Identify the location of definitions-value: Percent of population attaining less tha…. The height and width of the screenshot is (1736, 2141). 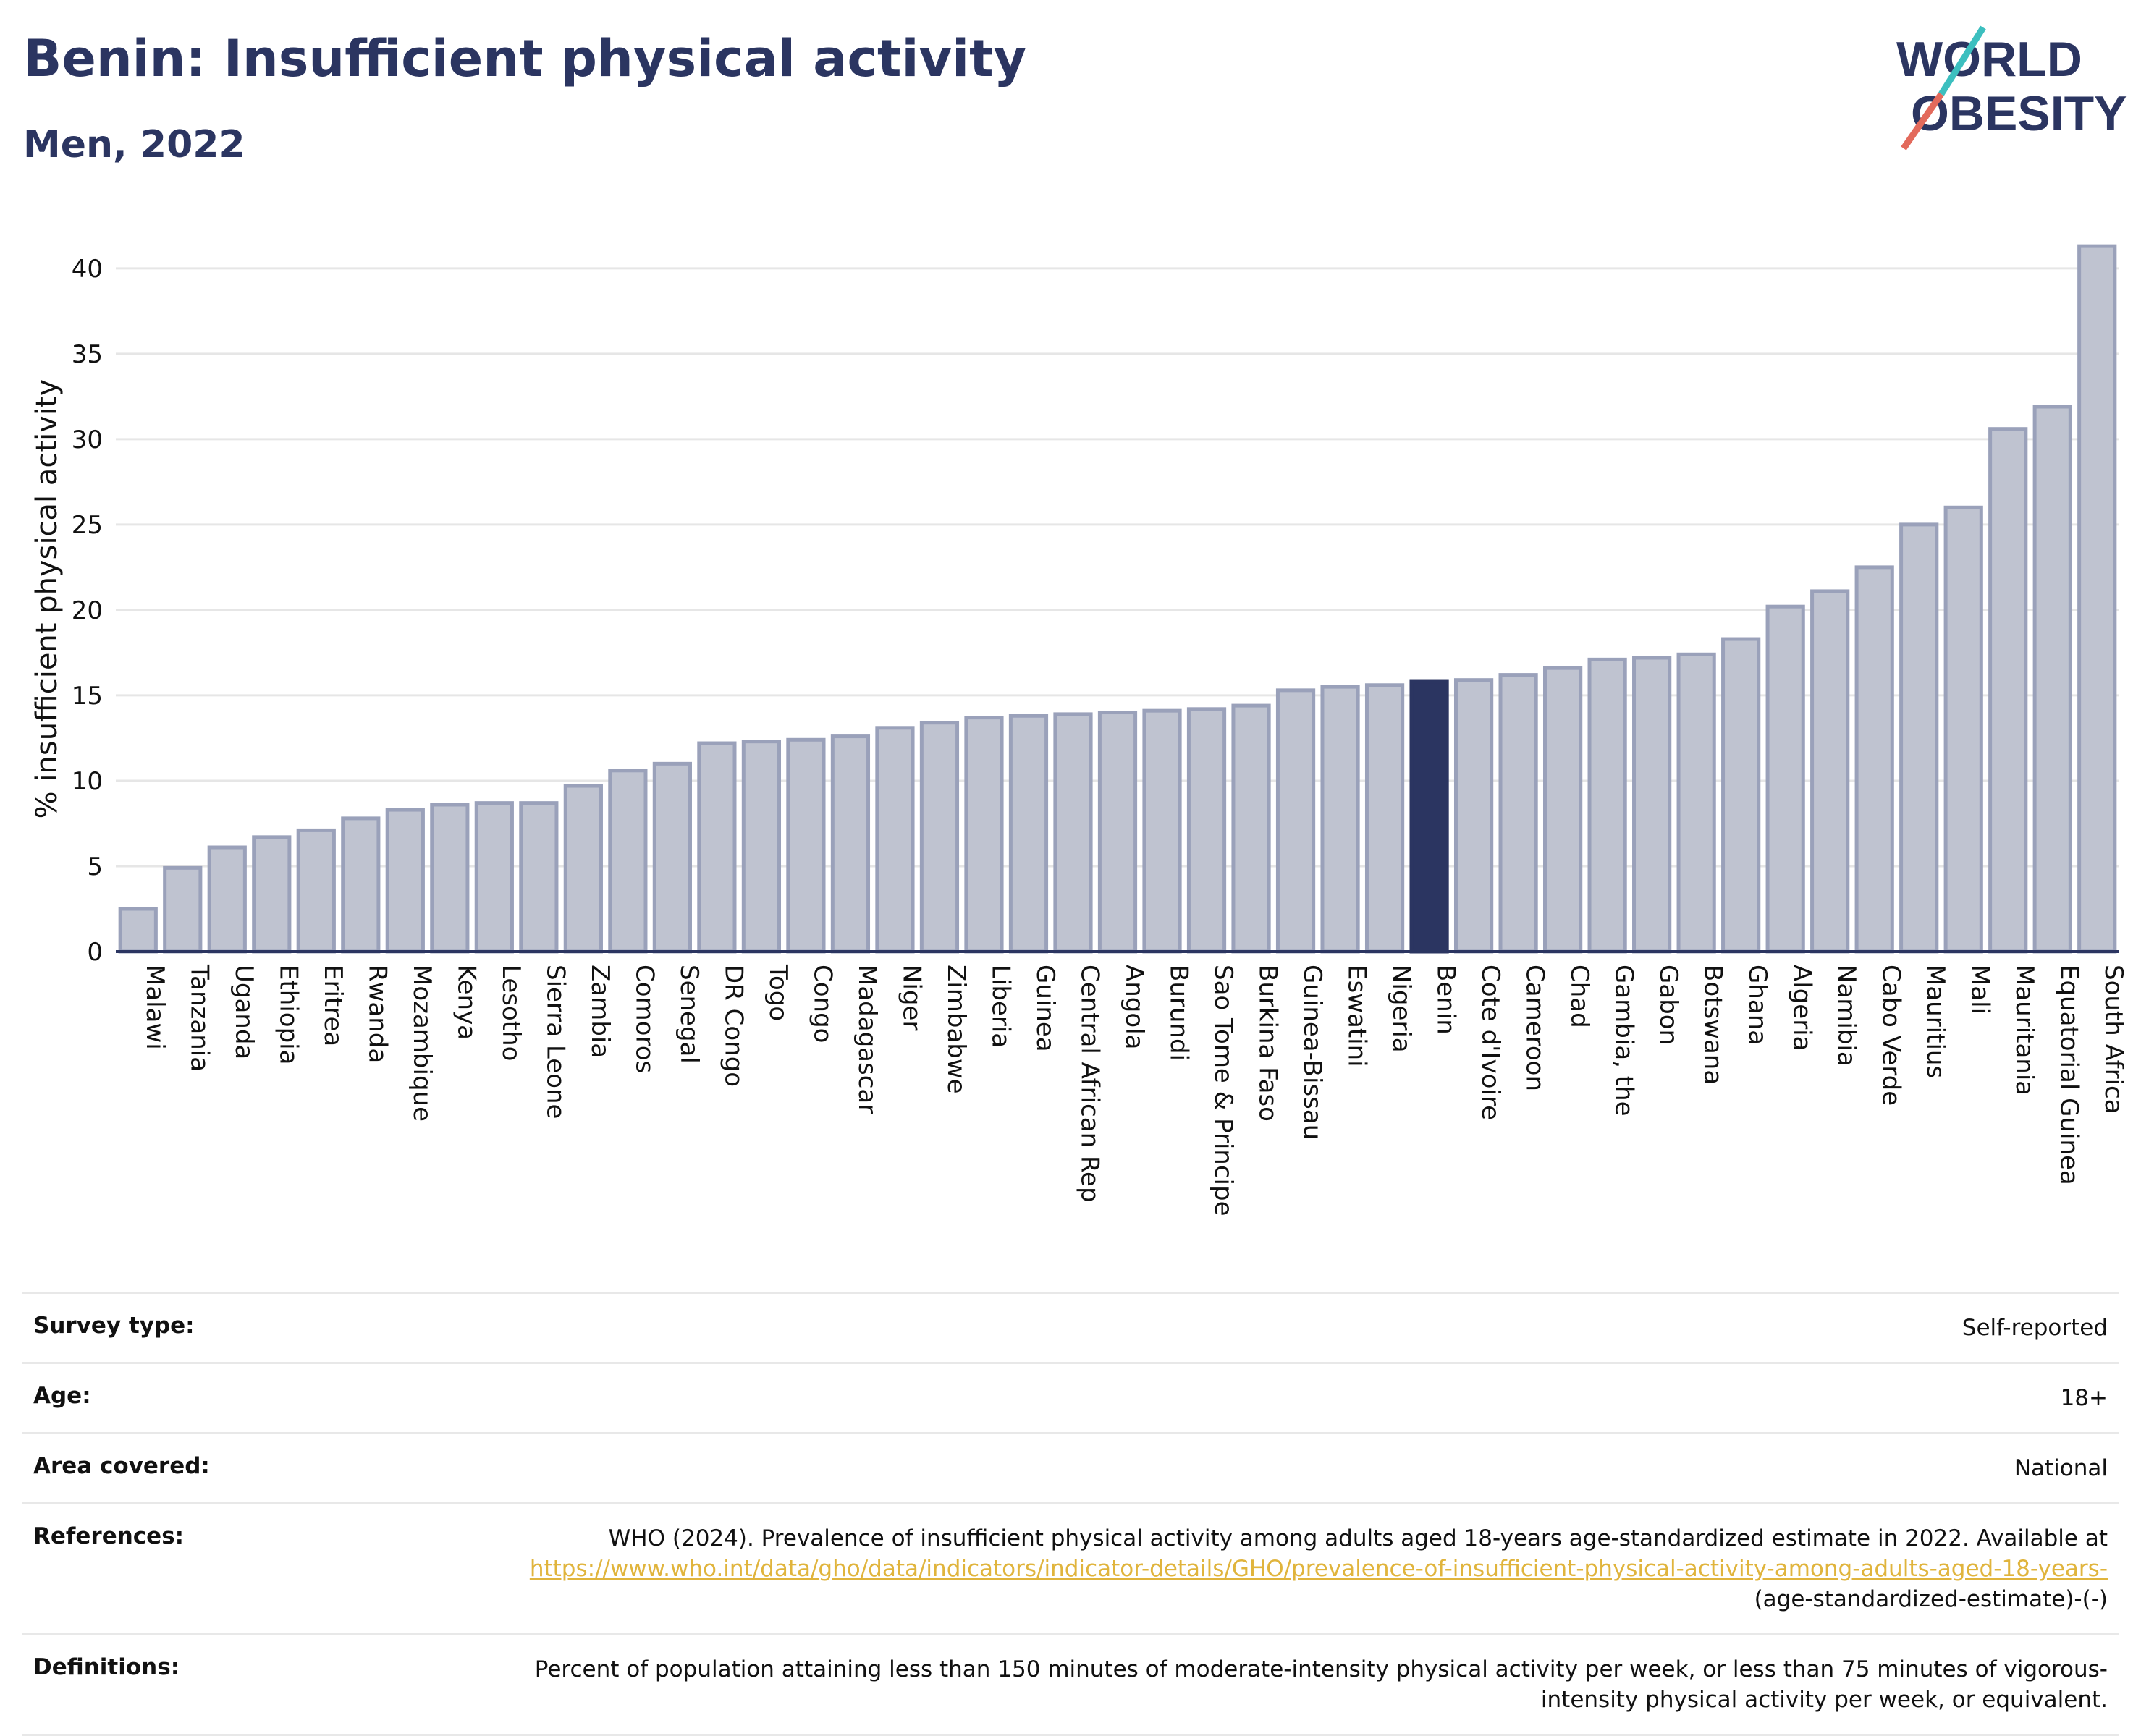
(1299, 1684).